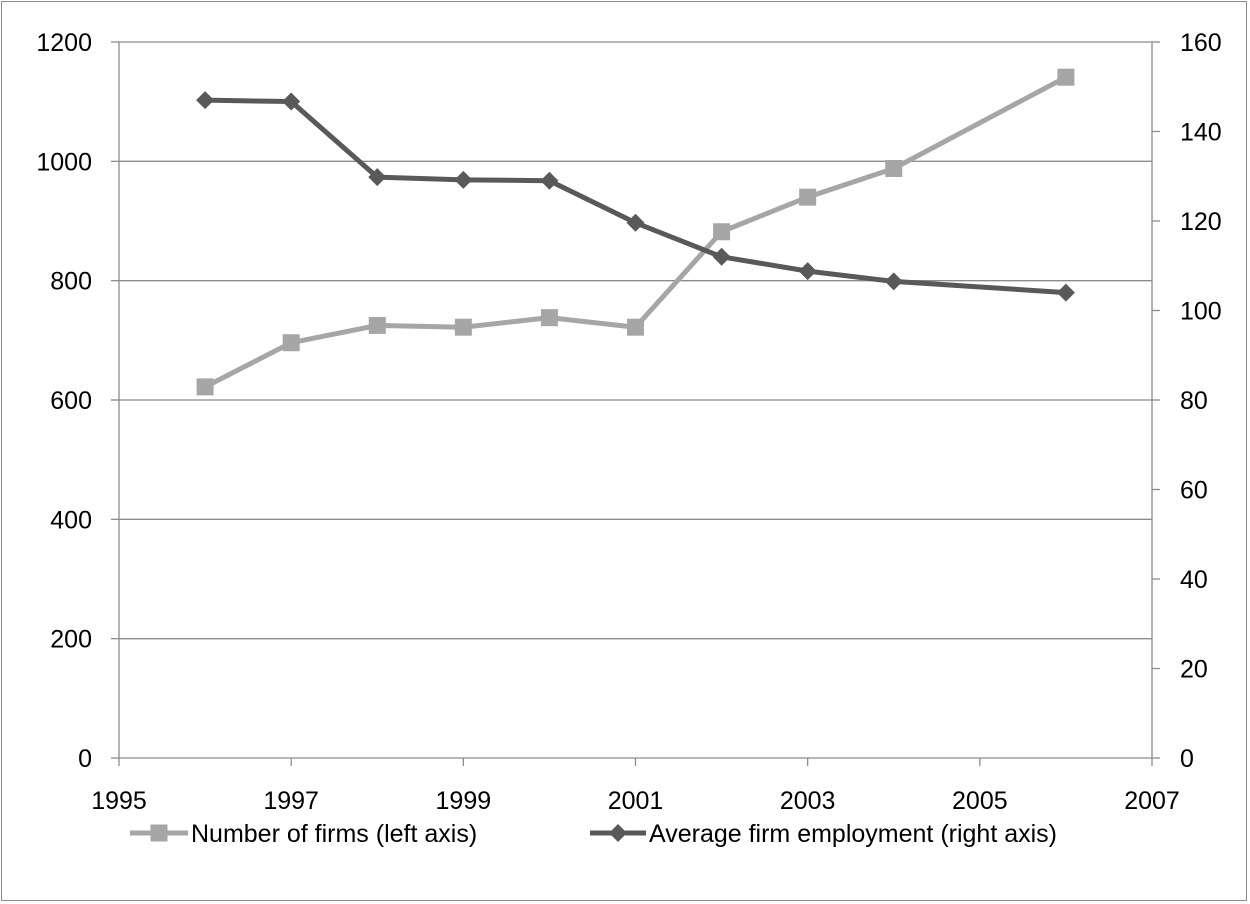 Image resolution: width=1250 pixels, height=904 pixels. What do you see at coordinates (1194, 580) in the screenshot?
I see `y2-tick-label: 40` at bounding box center [1194, 580].